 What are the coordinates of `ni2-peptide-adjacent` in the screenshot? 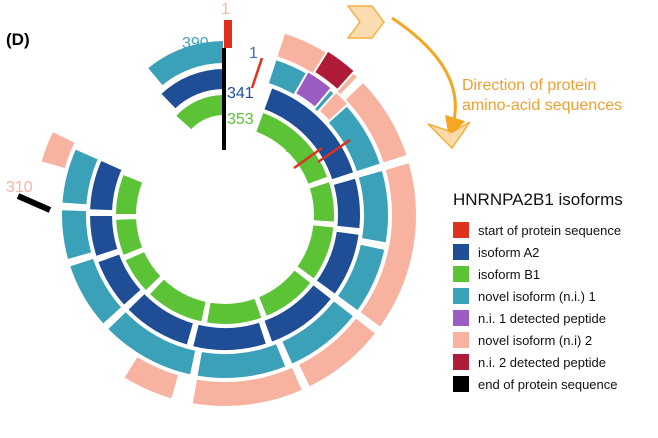 It's located at (333, 106).